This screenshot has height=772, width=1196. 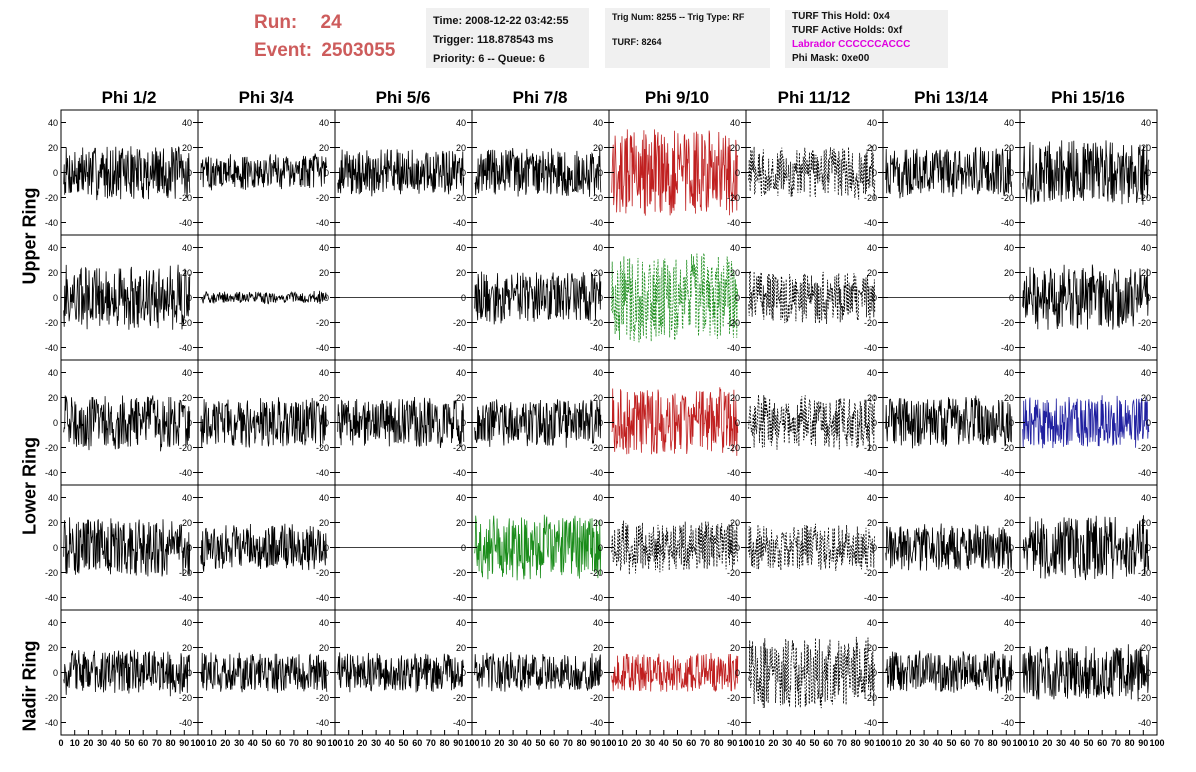 What do you see at coordinates (276, 22) in the screenshot?
I see `run-label: Run:` at bounding box center [276, 22].